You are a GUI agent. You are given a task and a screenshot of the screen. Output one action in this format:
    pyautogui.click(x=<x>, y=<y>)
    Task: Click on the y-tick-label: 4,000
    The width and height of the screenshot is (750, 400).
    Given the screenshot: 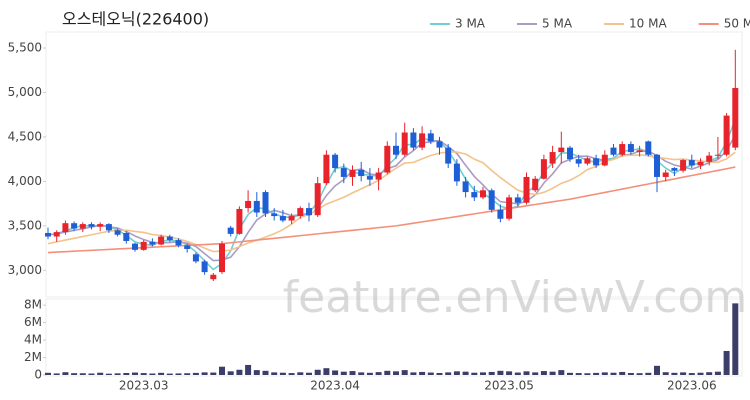 What is the action you would take?
    pyautogui.click(x=25, y=181)
    